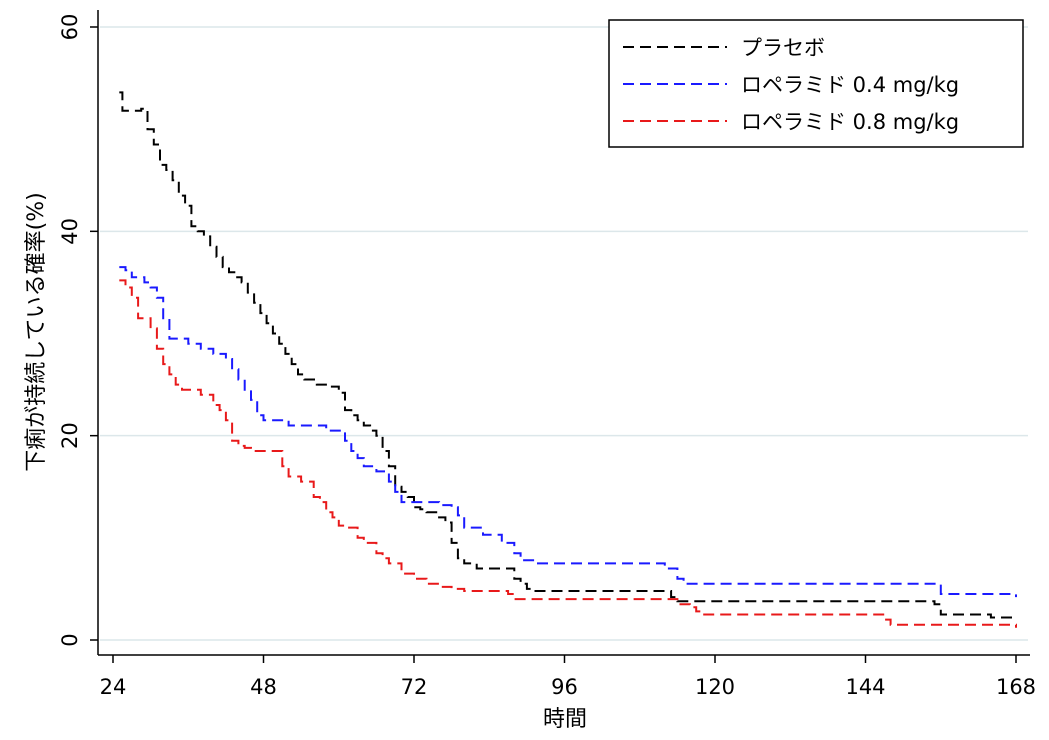 This screenshot has width=1049, height=740. I want to click on x-tick-label: 24, so click(113, 687).